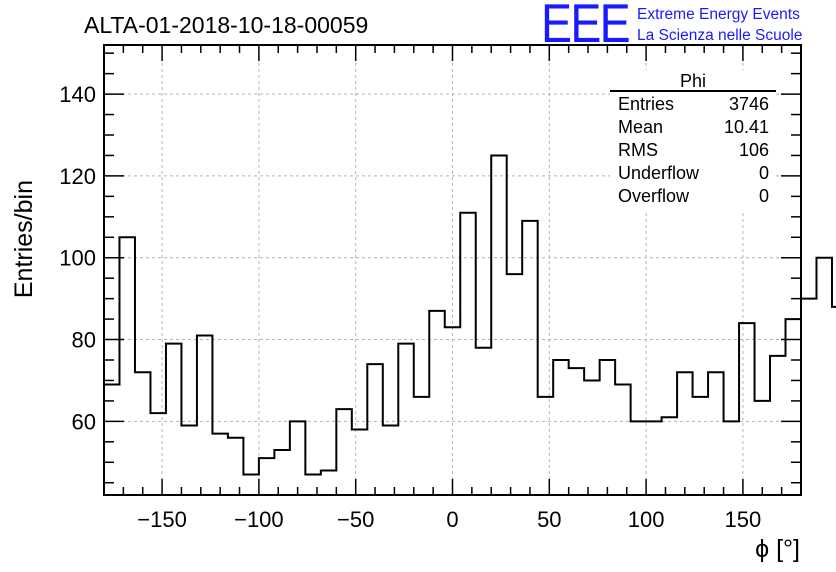 The height and width of the screenshot is (572, 836). Describe the element at coordinates (226, 25) in the screenshot. I see `chart-title: ALTA-01-2018-10-18-00059` at that location.